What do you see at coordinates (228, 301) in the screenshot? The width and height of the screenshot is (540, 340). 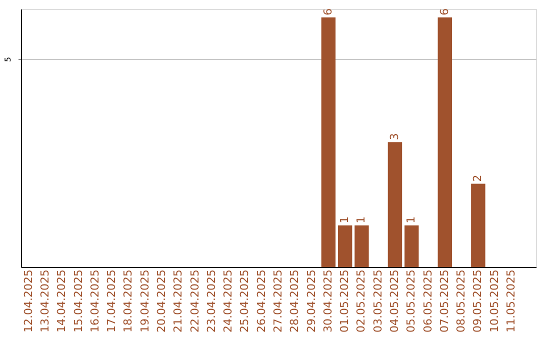 I see `x-tick-label: 24.04.2025` at bounding box center [228, 301].